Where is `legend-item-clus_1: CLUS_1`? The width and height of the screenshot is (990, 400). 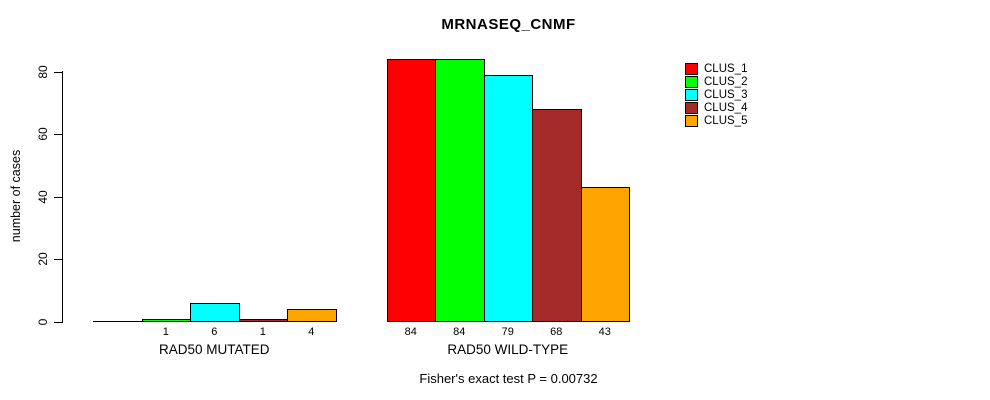
legend-item-clus_1: CLUS_1 is located at coordinates (716, 68).